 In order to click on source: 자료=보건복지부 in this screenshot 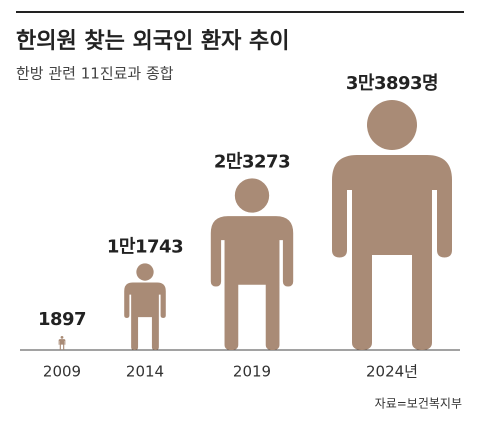, I will do `click(418, 404)`.